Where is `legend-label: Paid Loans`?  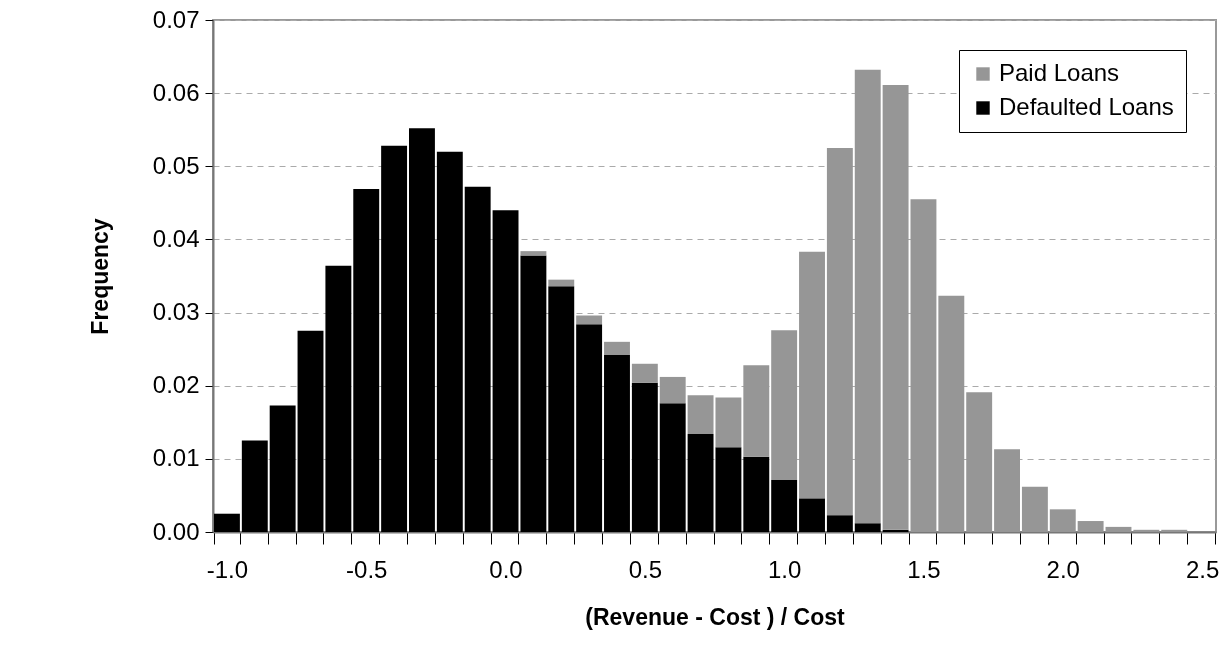 legend-label: Paid Loans is located at coordinates (1059, 72).